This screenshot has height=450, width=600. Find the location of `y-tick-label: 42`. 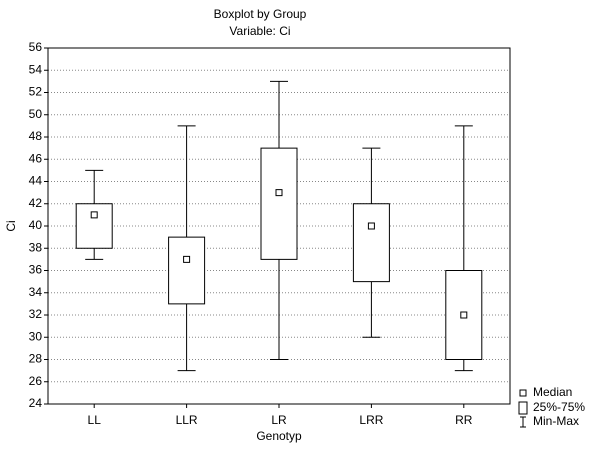

y-tick-label: 42 is located at coordinates (36, 203).